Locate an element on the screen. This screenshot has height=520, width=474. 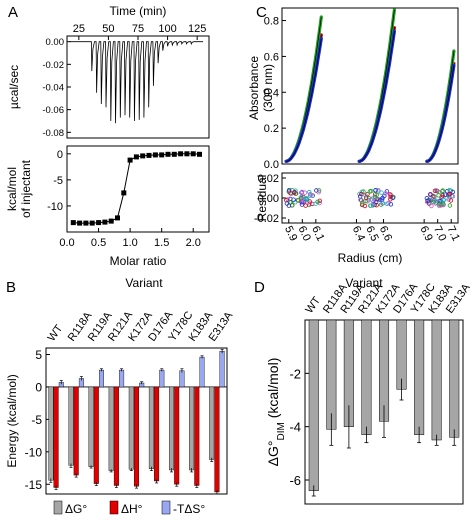
chart-a-top-ticks: 25 50 75 100 125 0.00 -0.02 -0.04 -0.06 -0.08 is located at coordinates (124, 81).